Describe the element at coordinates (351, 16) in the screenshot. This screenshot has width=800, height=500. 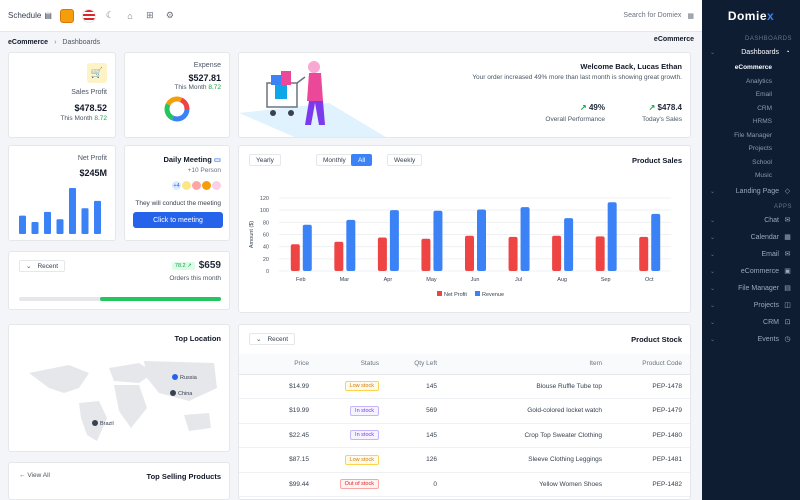
I see `topbar: Schedule ▤ ☾ ⌂ ⊞ ⚙ Search for Domiex ▦` at that location.